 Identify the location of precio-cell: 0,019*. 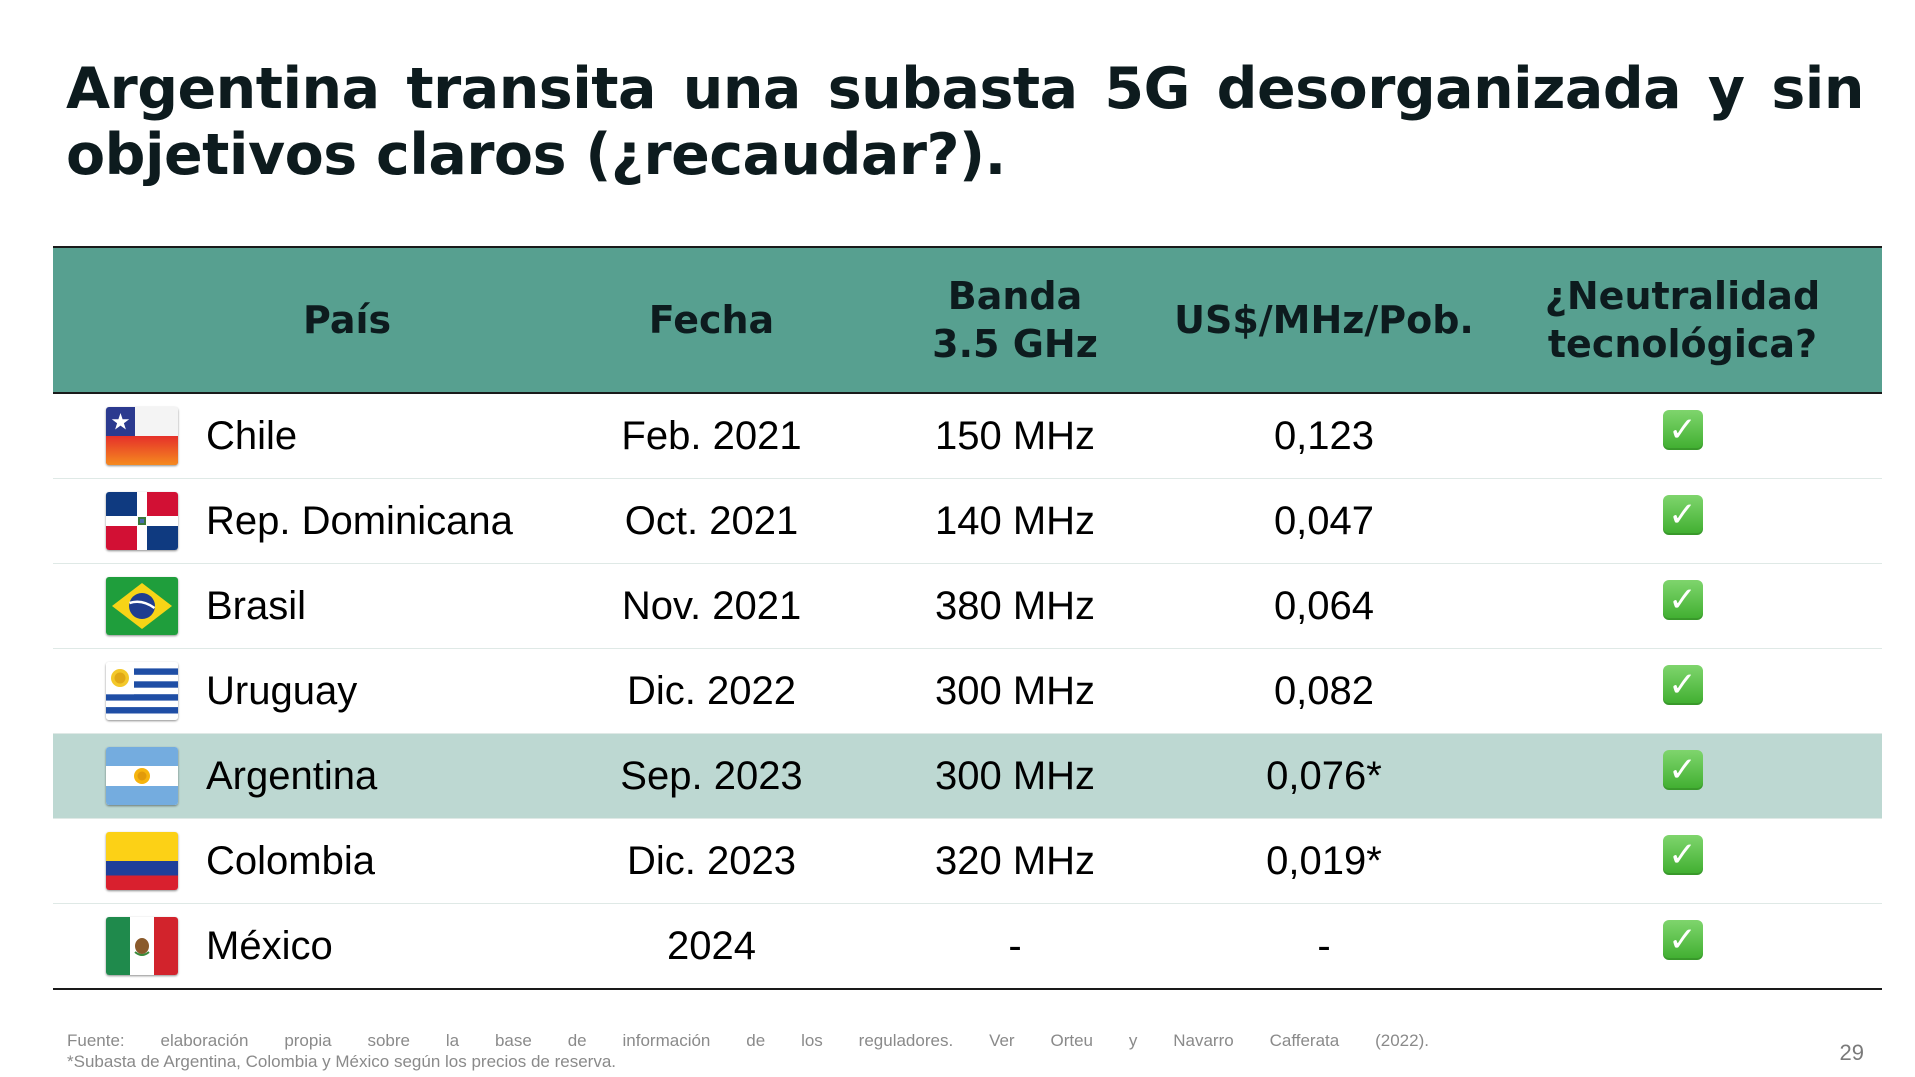
(1324, 861).